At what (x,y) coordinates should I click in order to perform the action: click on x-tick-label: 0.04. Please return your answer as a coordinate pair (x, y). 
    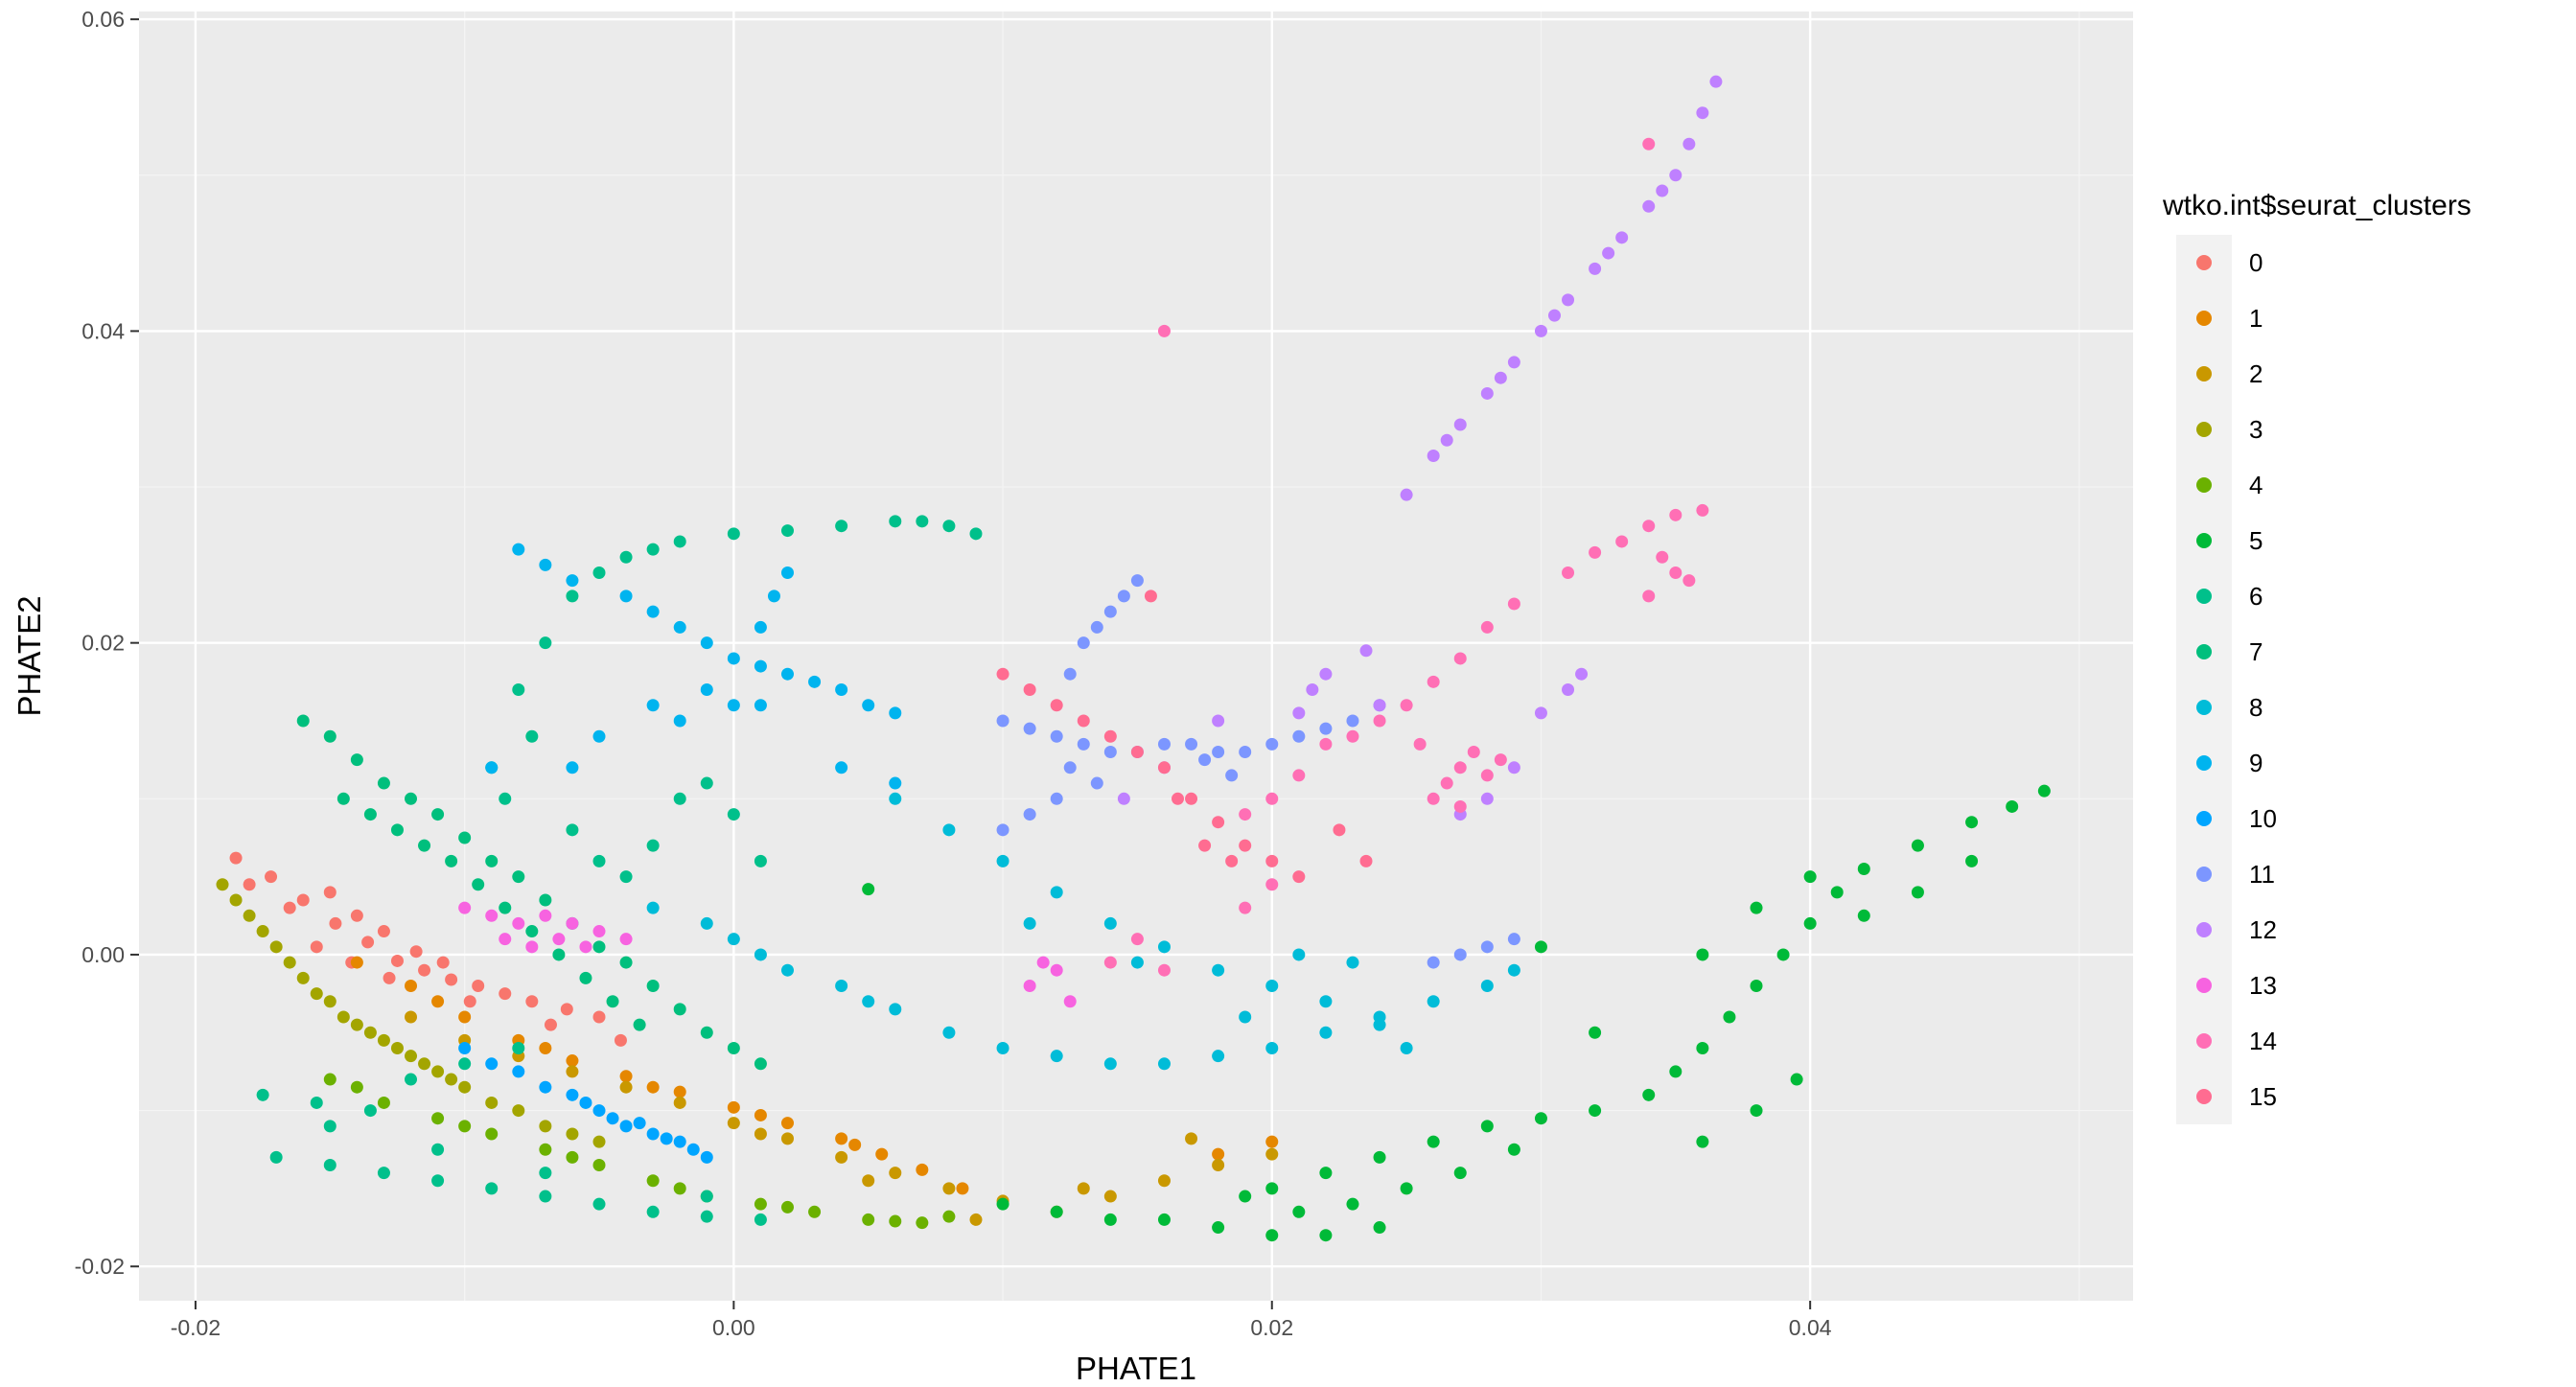
    Looking at the image, I should click on (1811, 1327).